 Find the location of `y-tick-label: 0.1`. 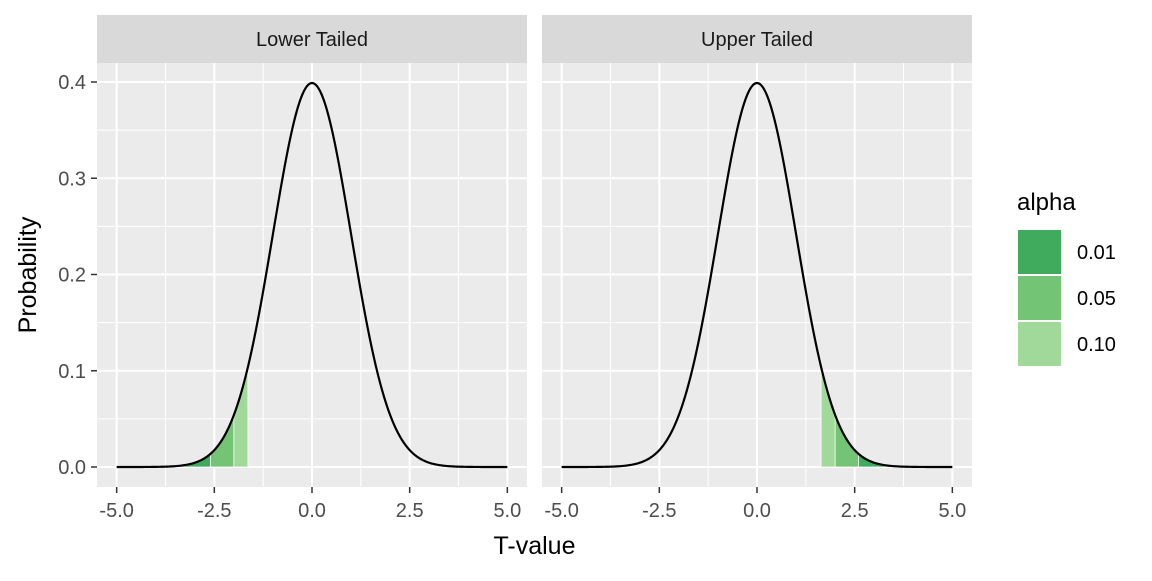

y-tick-label: 0.1 is located at coordinates (72, 372).